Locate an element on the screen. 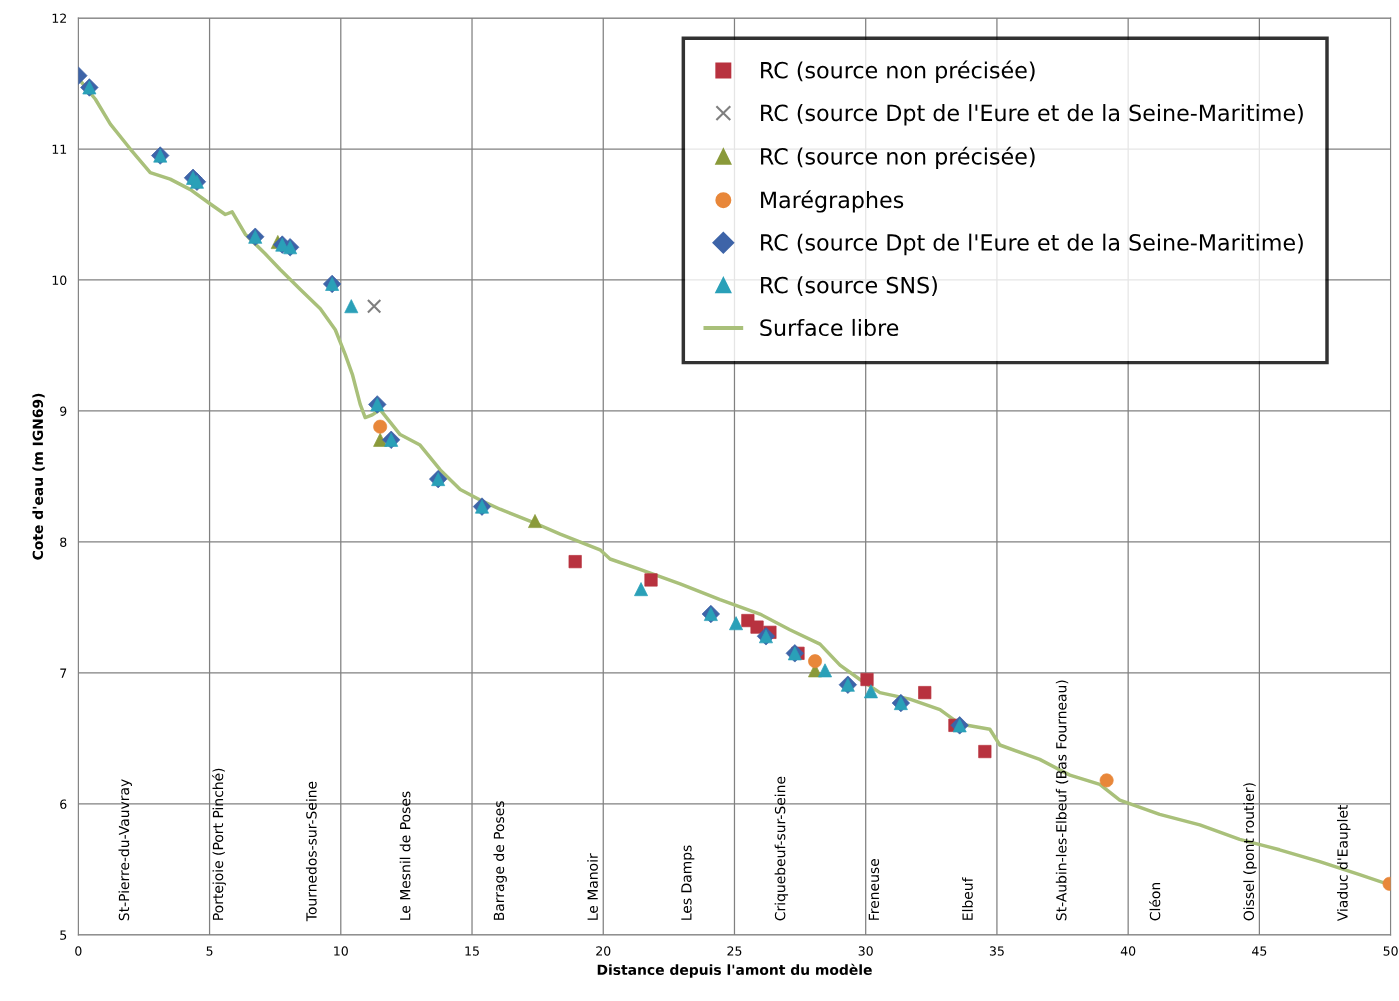 The width and height of the screenshot is (1399, 1001). y-tick-label: 9 is located at coordinates (63, 411).